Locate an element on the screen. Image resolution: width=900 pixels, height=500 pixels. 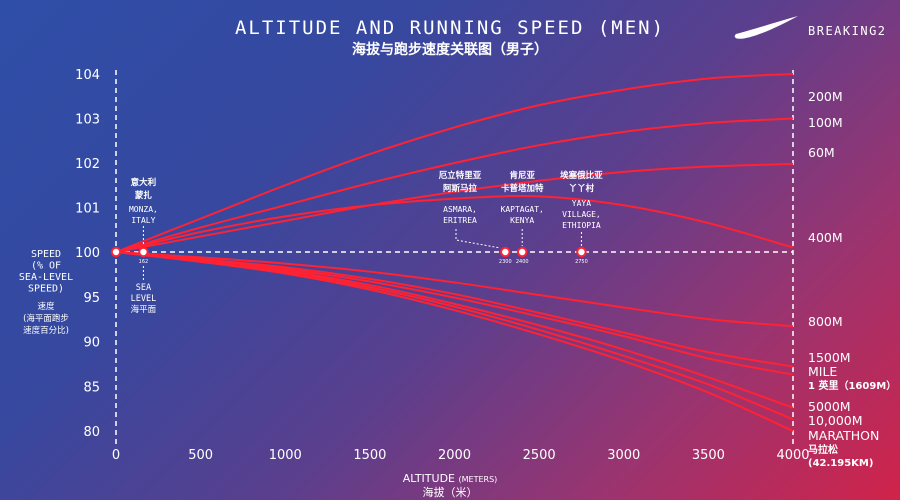
y-axis-label-line: SPEED) is located at coordinates (46, 289).